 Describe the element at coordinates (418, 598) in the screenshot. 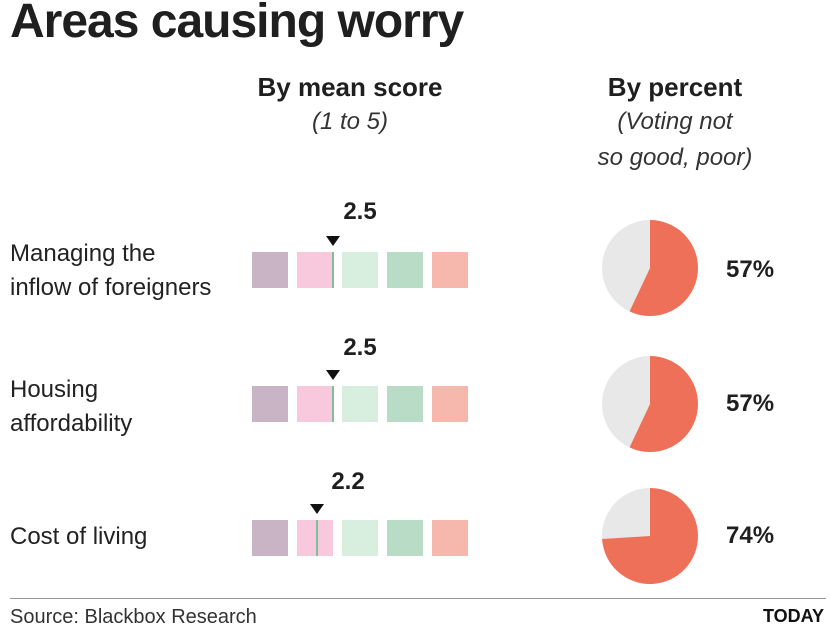

I see `footer-divider` at that location.